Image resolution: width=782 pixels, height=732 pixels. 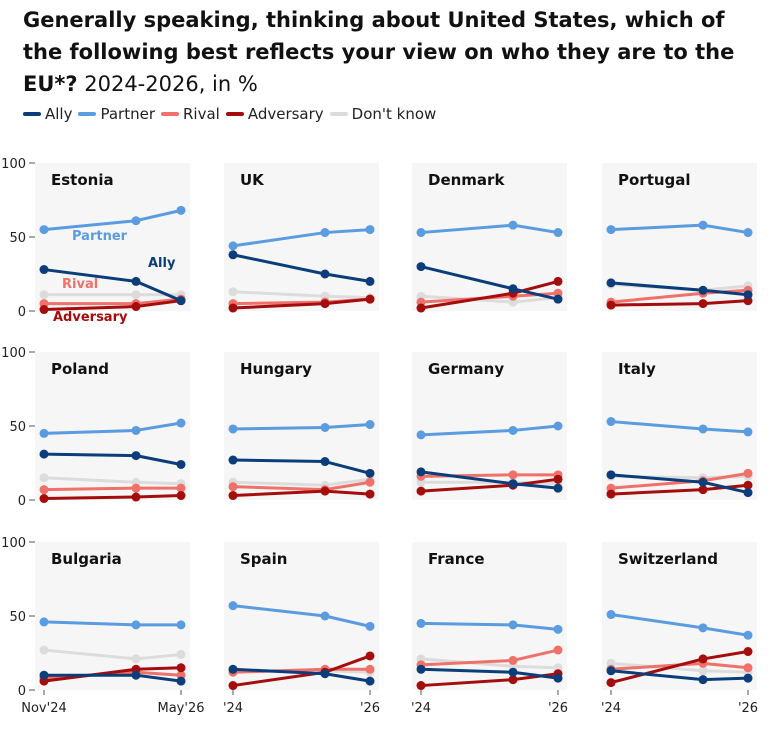 What do you see at coordinates (116, 114) in the screenshot?
I see `legend-item-partner: Partner` at bounding box center [116, 114].